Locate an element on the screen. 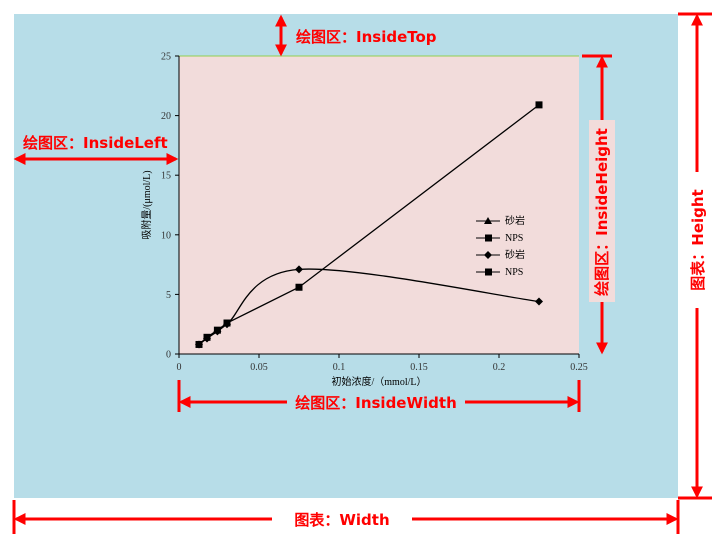 Image resolution: width=722 pixels, height=538 pixels. inside-height-label: 绘图区：InsideHeight is located at coordinates (602, 212).